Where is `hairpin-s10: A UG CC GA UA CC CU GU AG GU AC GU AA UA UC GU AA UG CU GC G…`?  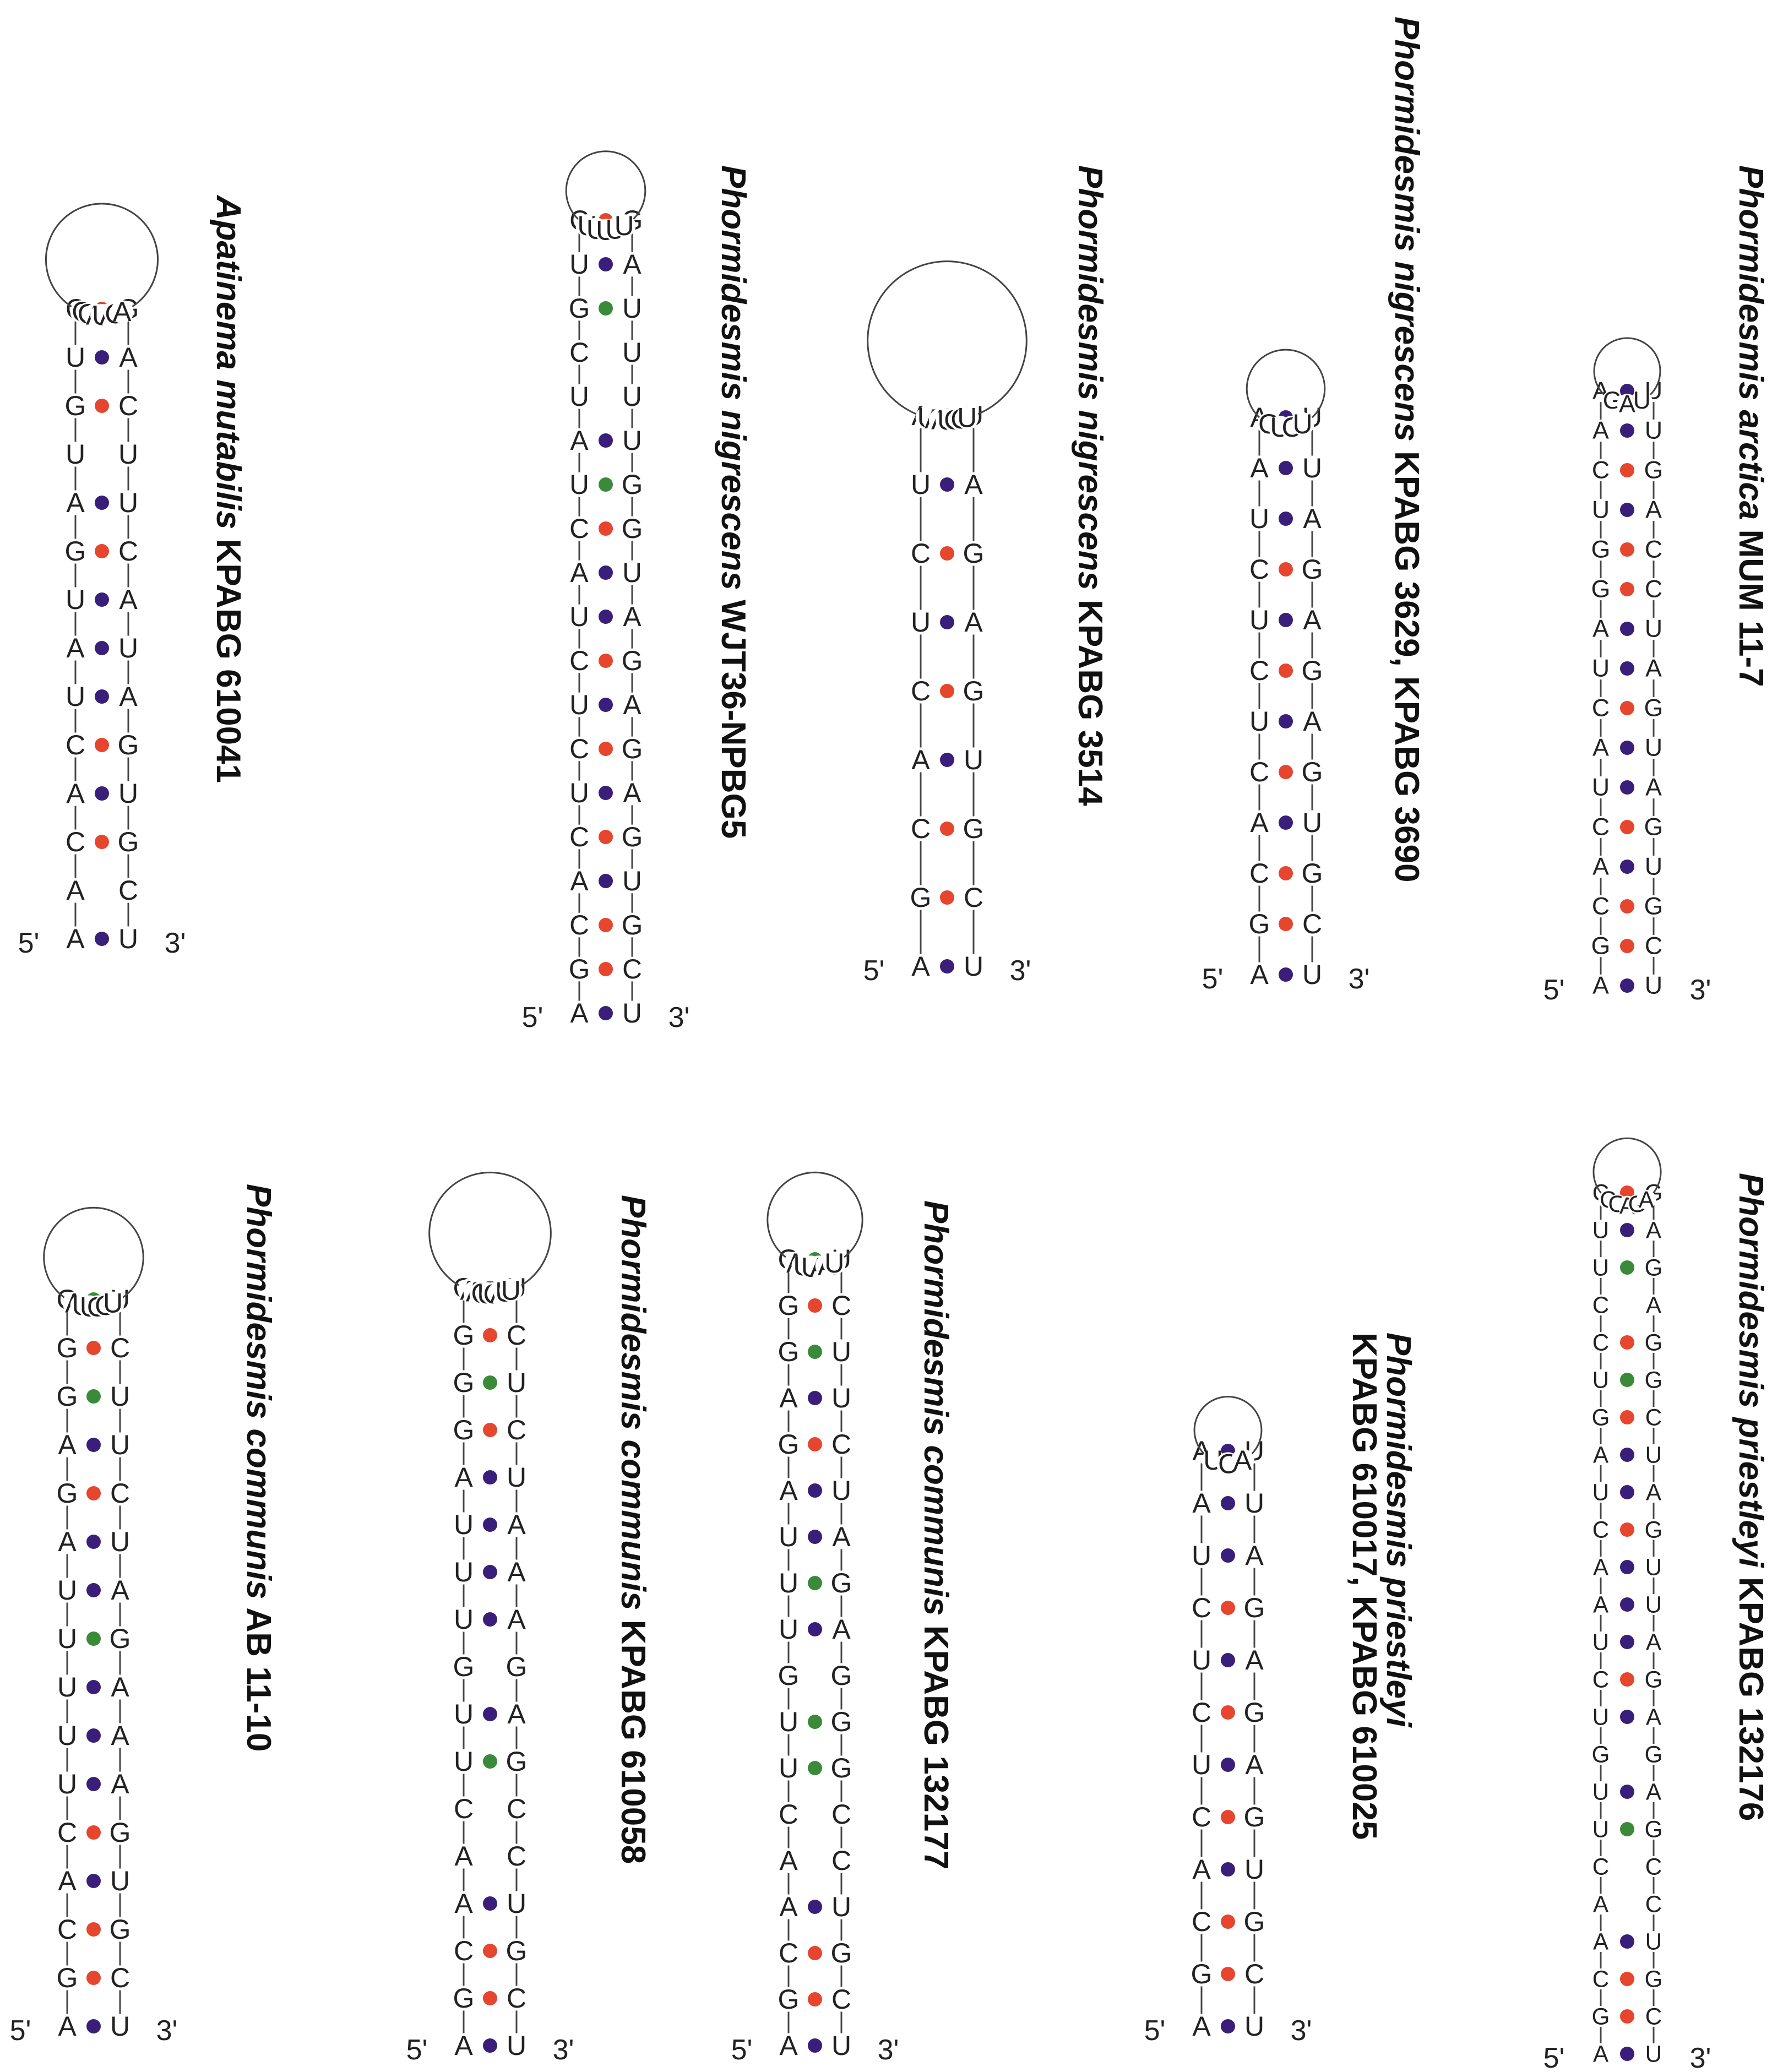
hairpin-s10: A UG CC GA UA CC CU GU AG GU AC GU AA UA UC GU AA UG CU GC G… is located at coordinates (1627, 1604).